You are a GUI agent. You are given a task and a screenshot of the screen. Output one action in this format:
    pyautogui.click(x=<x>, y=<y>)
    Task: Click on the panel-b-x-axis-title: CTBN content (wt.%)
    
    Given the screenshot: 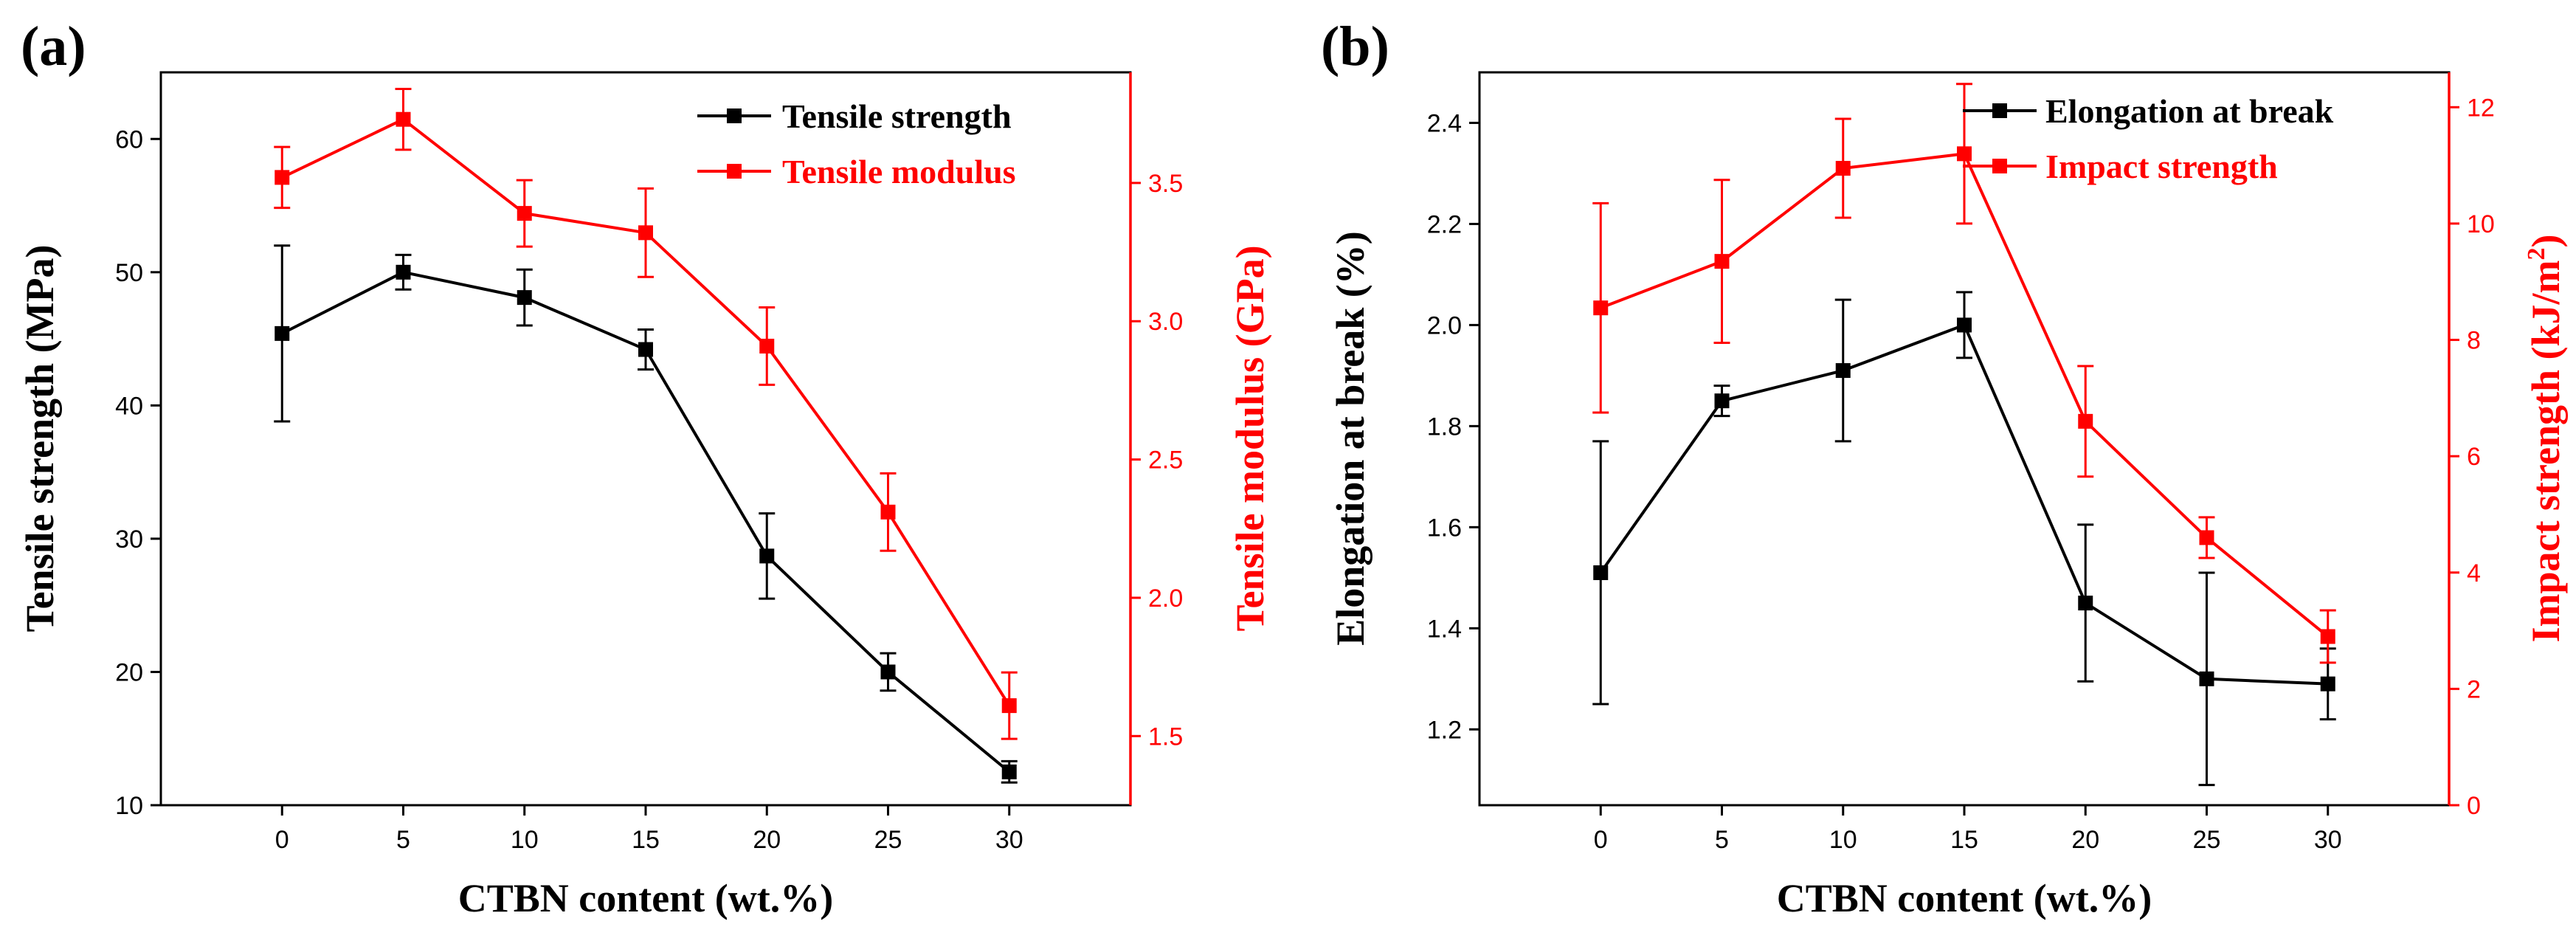 What is the action you would take?
    pyautogui.click(x=1964, y=898)
    